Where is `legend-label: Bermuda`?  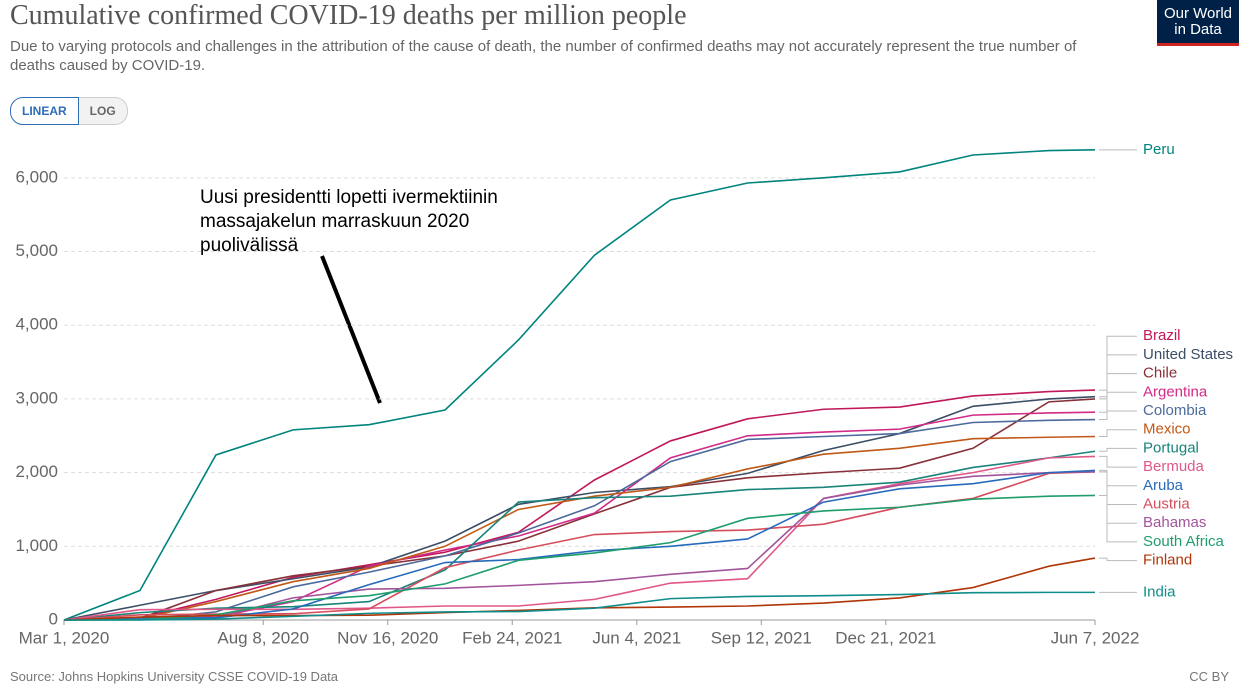
legend-label: Bermuda is located at coordinates (1174, 466).